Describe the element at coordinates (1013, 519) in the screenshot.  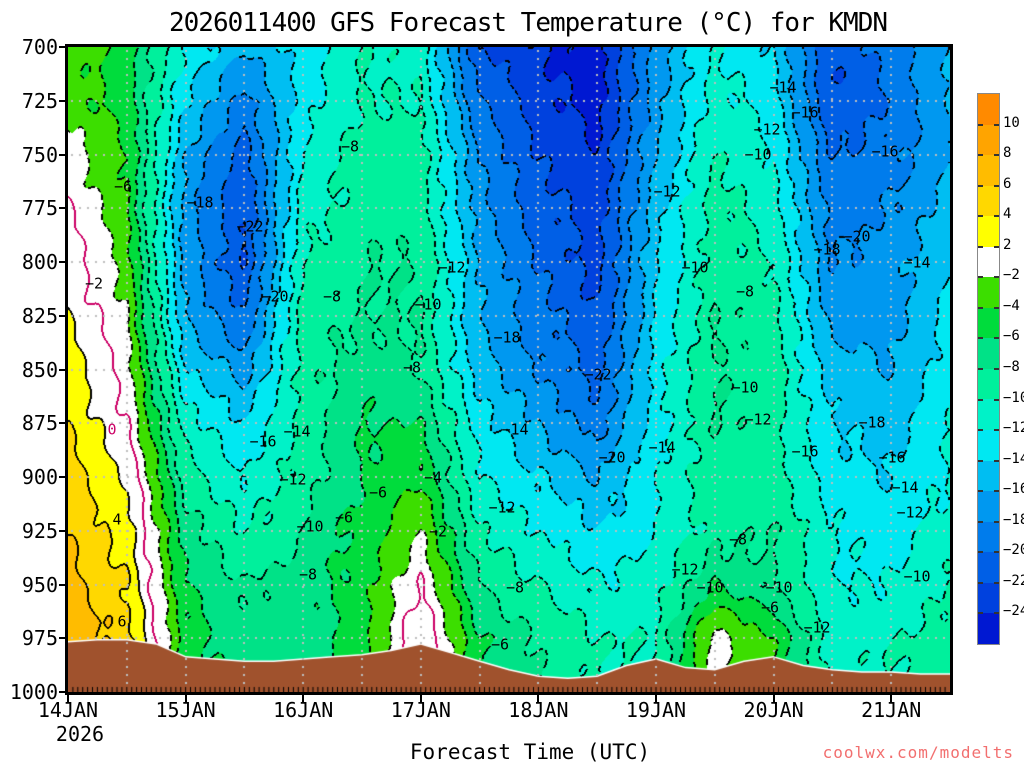
I see `colorbar-tick-label: −18` at that location.